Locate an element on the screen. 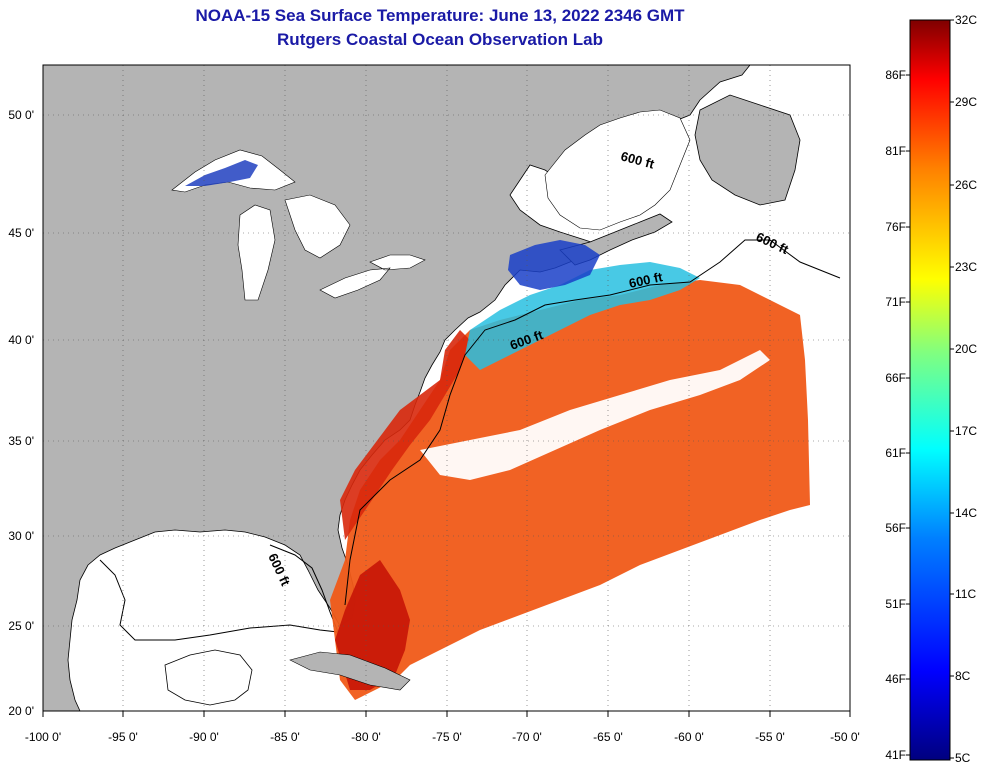 This screenshot has height=770, width=984. colorbar-c-label: 29C is located at coordinates (966, 102).